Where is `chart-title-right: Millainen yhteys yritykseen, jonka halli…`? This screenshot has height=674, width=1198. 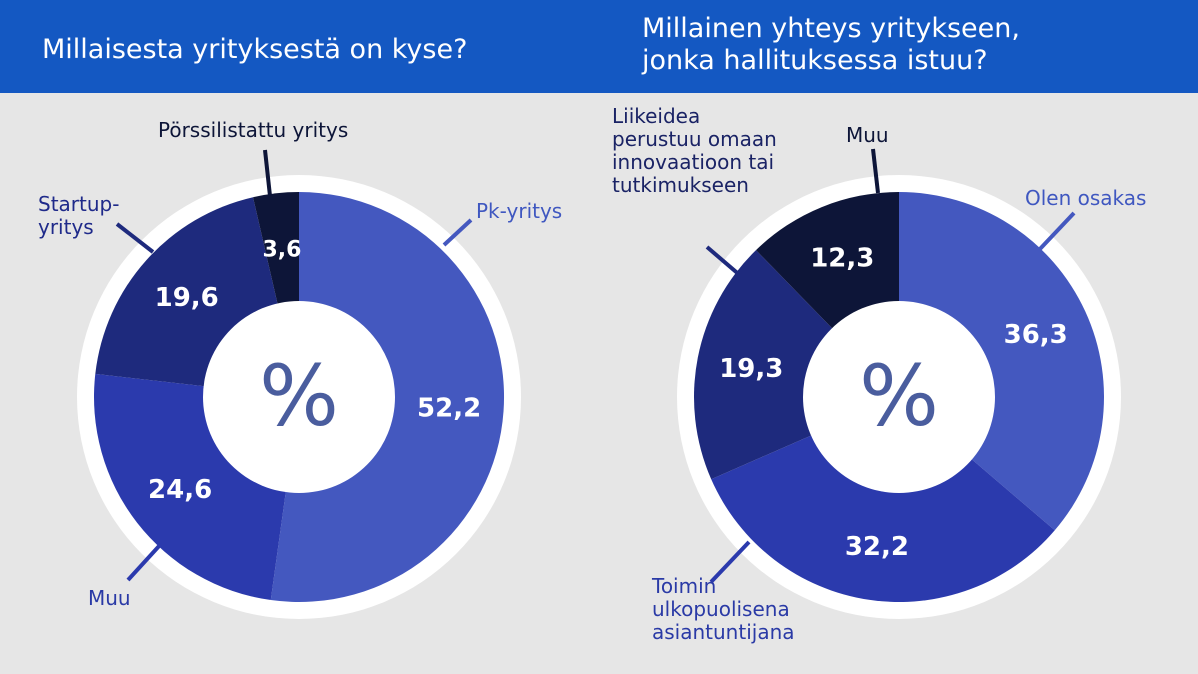
chart-title-right: Millainen yhteys yritykseen, jonka halli… is located at coordinates (831, 44).